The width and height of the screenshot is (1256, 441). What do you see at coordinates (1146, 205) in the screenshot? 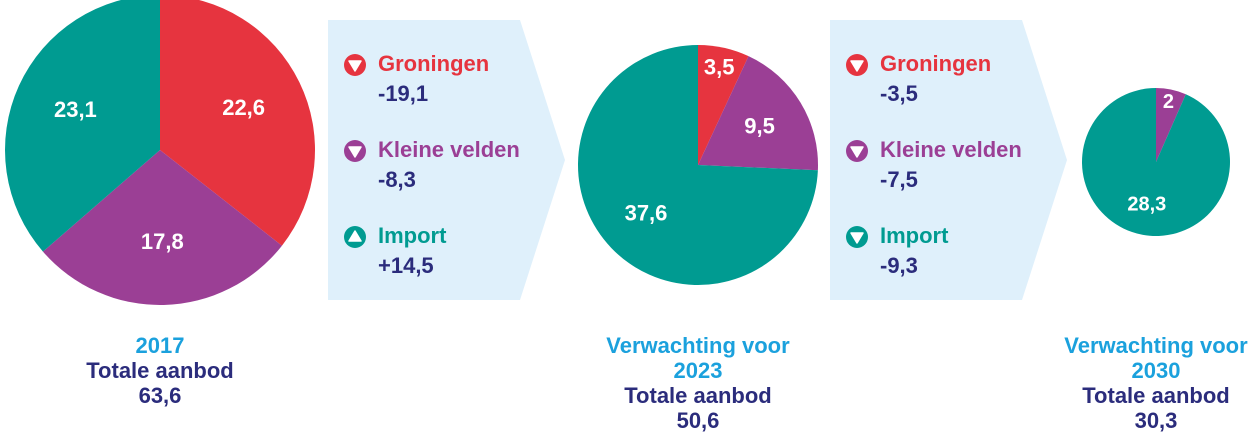
I see `slice-label: 28,3` at bounding box center [1146, 205].